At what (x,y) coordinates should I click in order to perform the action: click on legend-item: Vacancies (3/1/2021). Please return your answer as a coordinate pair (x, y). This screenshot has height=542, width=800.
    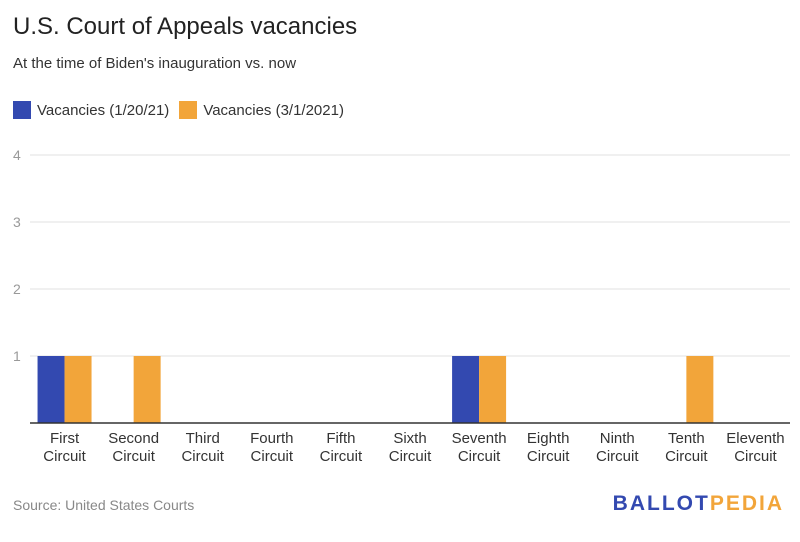
    Looking at the image, I should click on (261, 110).